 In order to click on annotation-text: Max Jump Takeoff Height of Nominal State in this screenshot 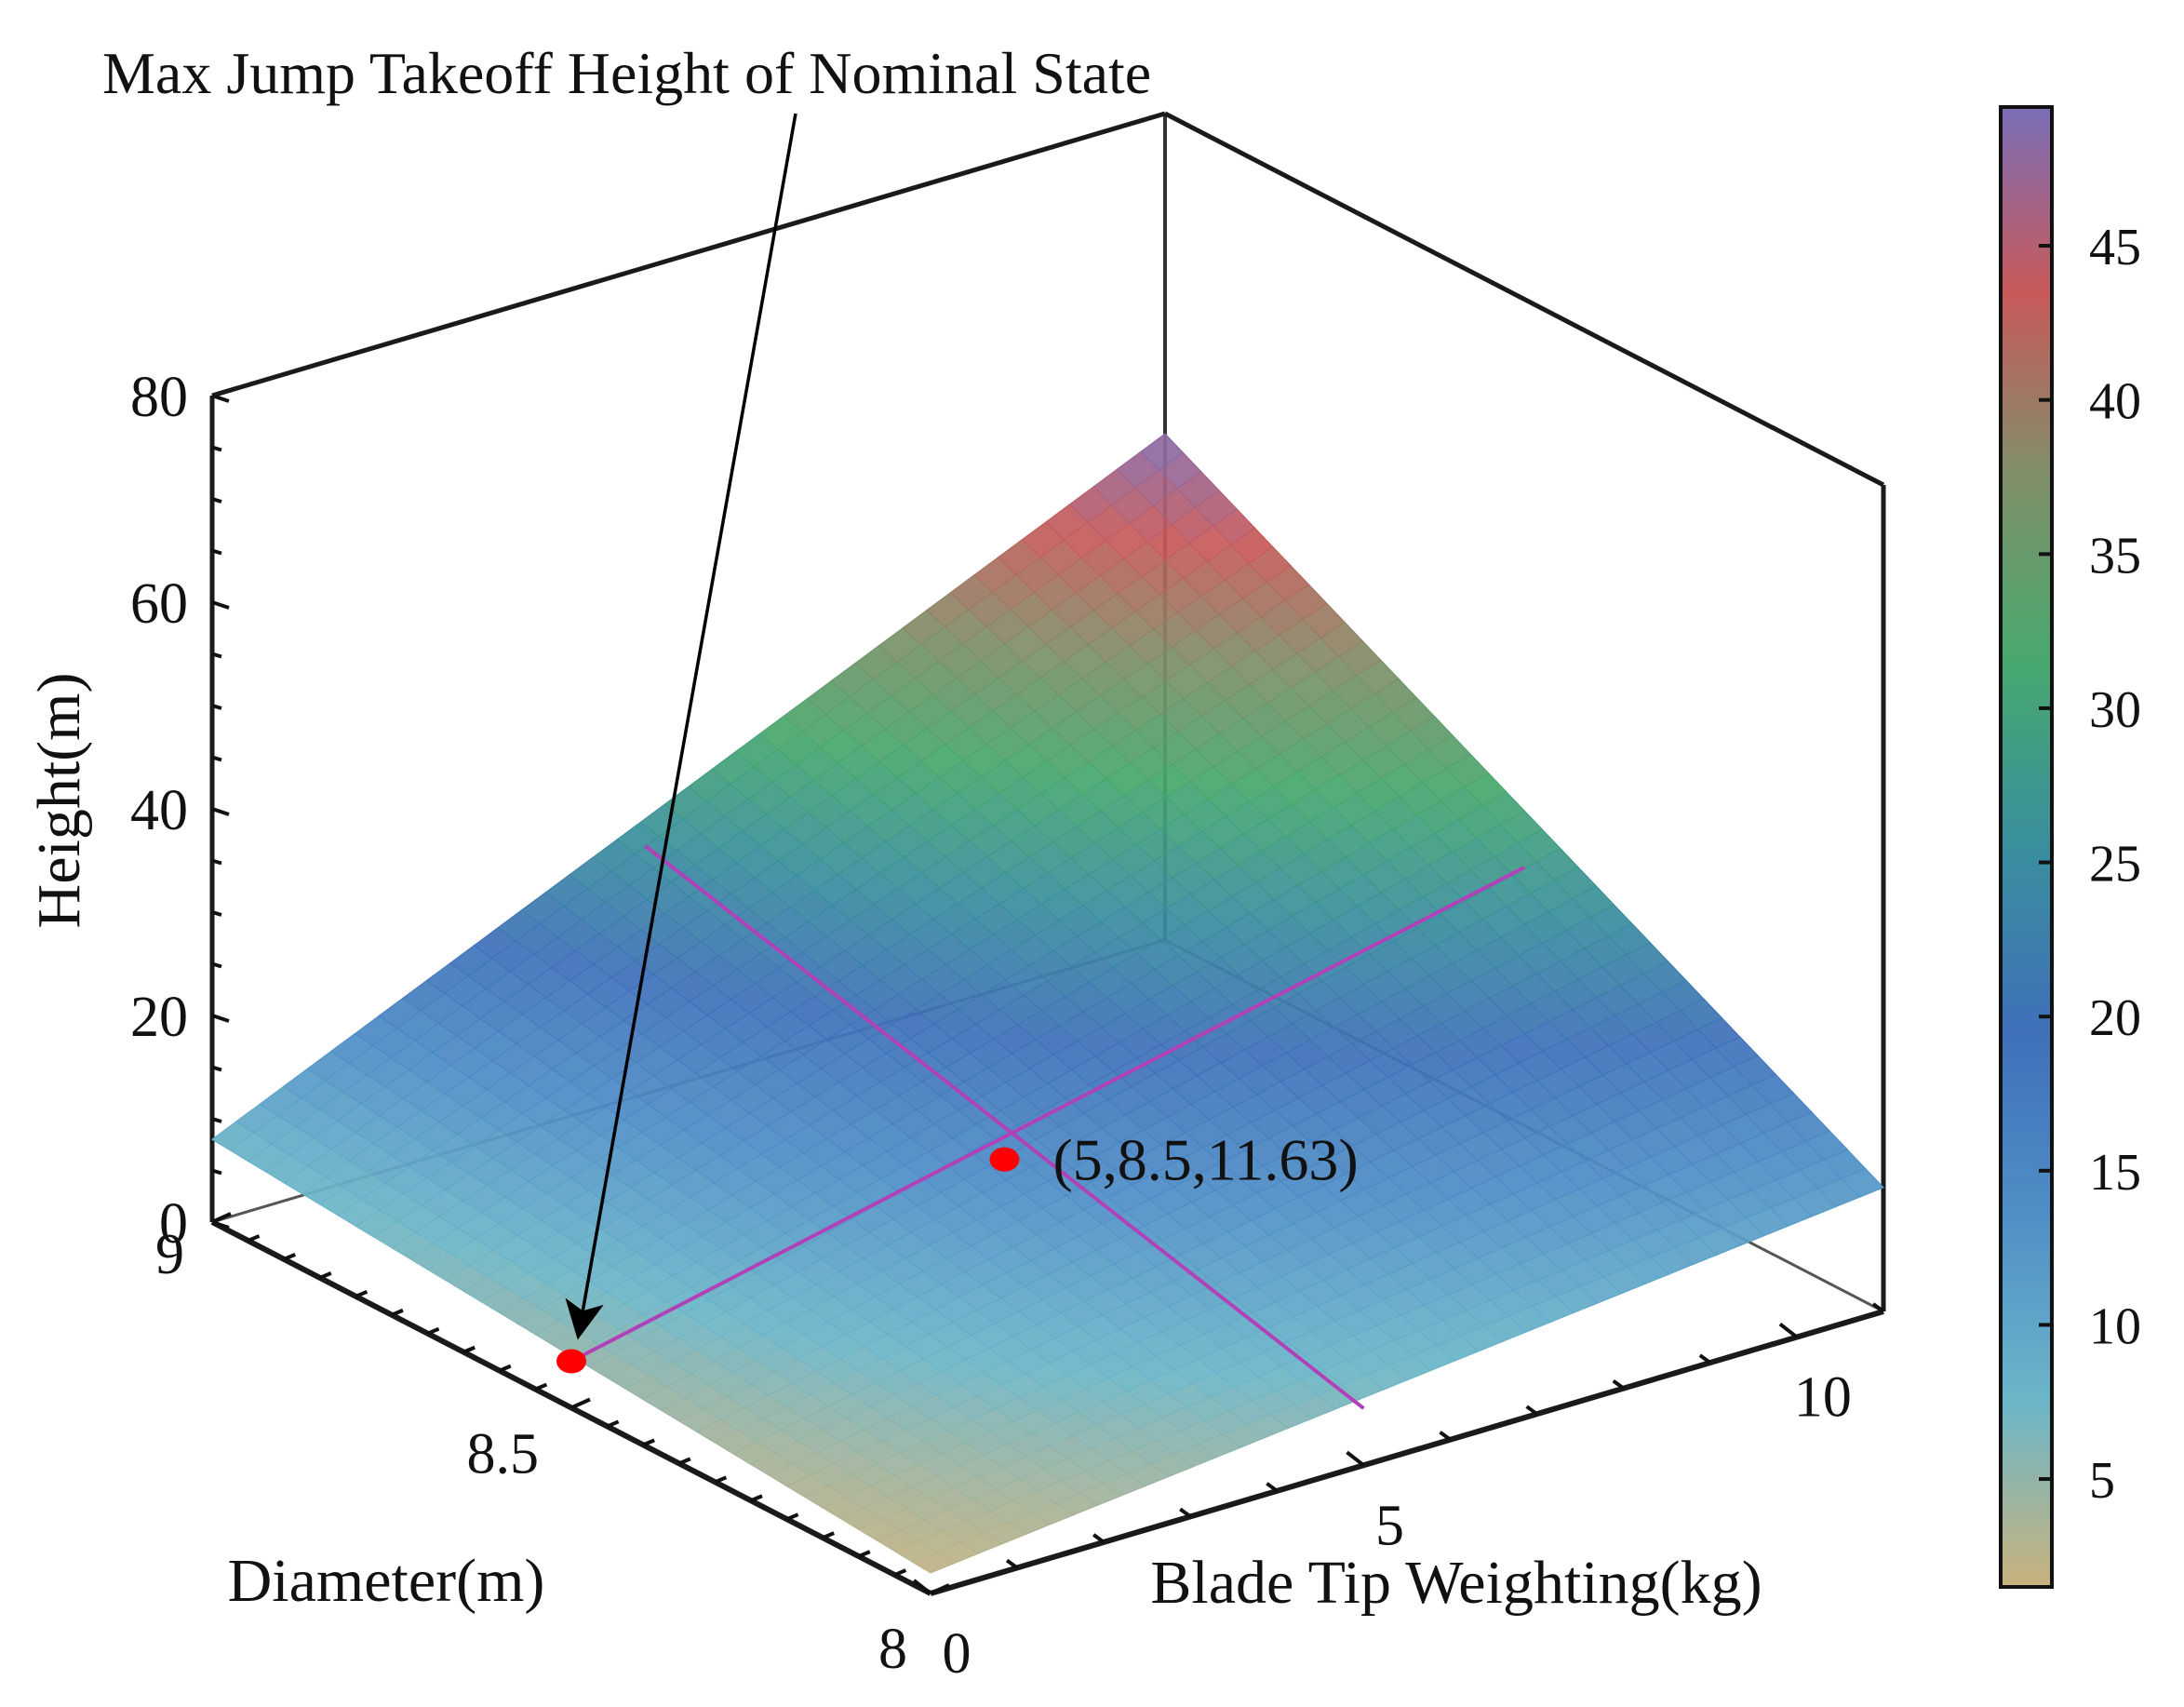, I will do `click(626, 73)`.